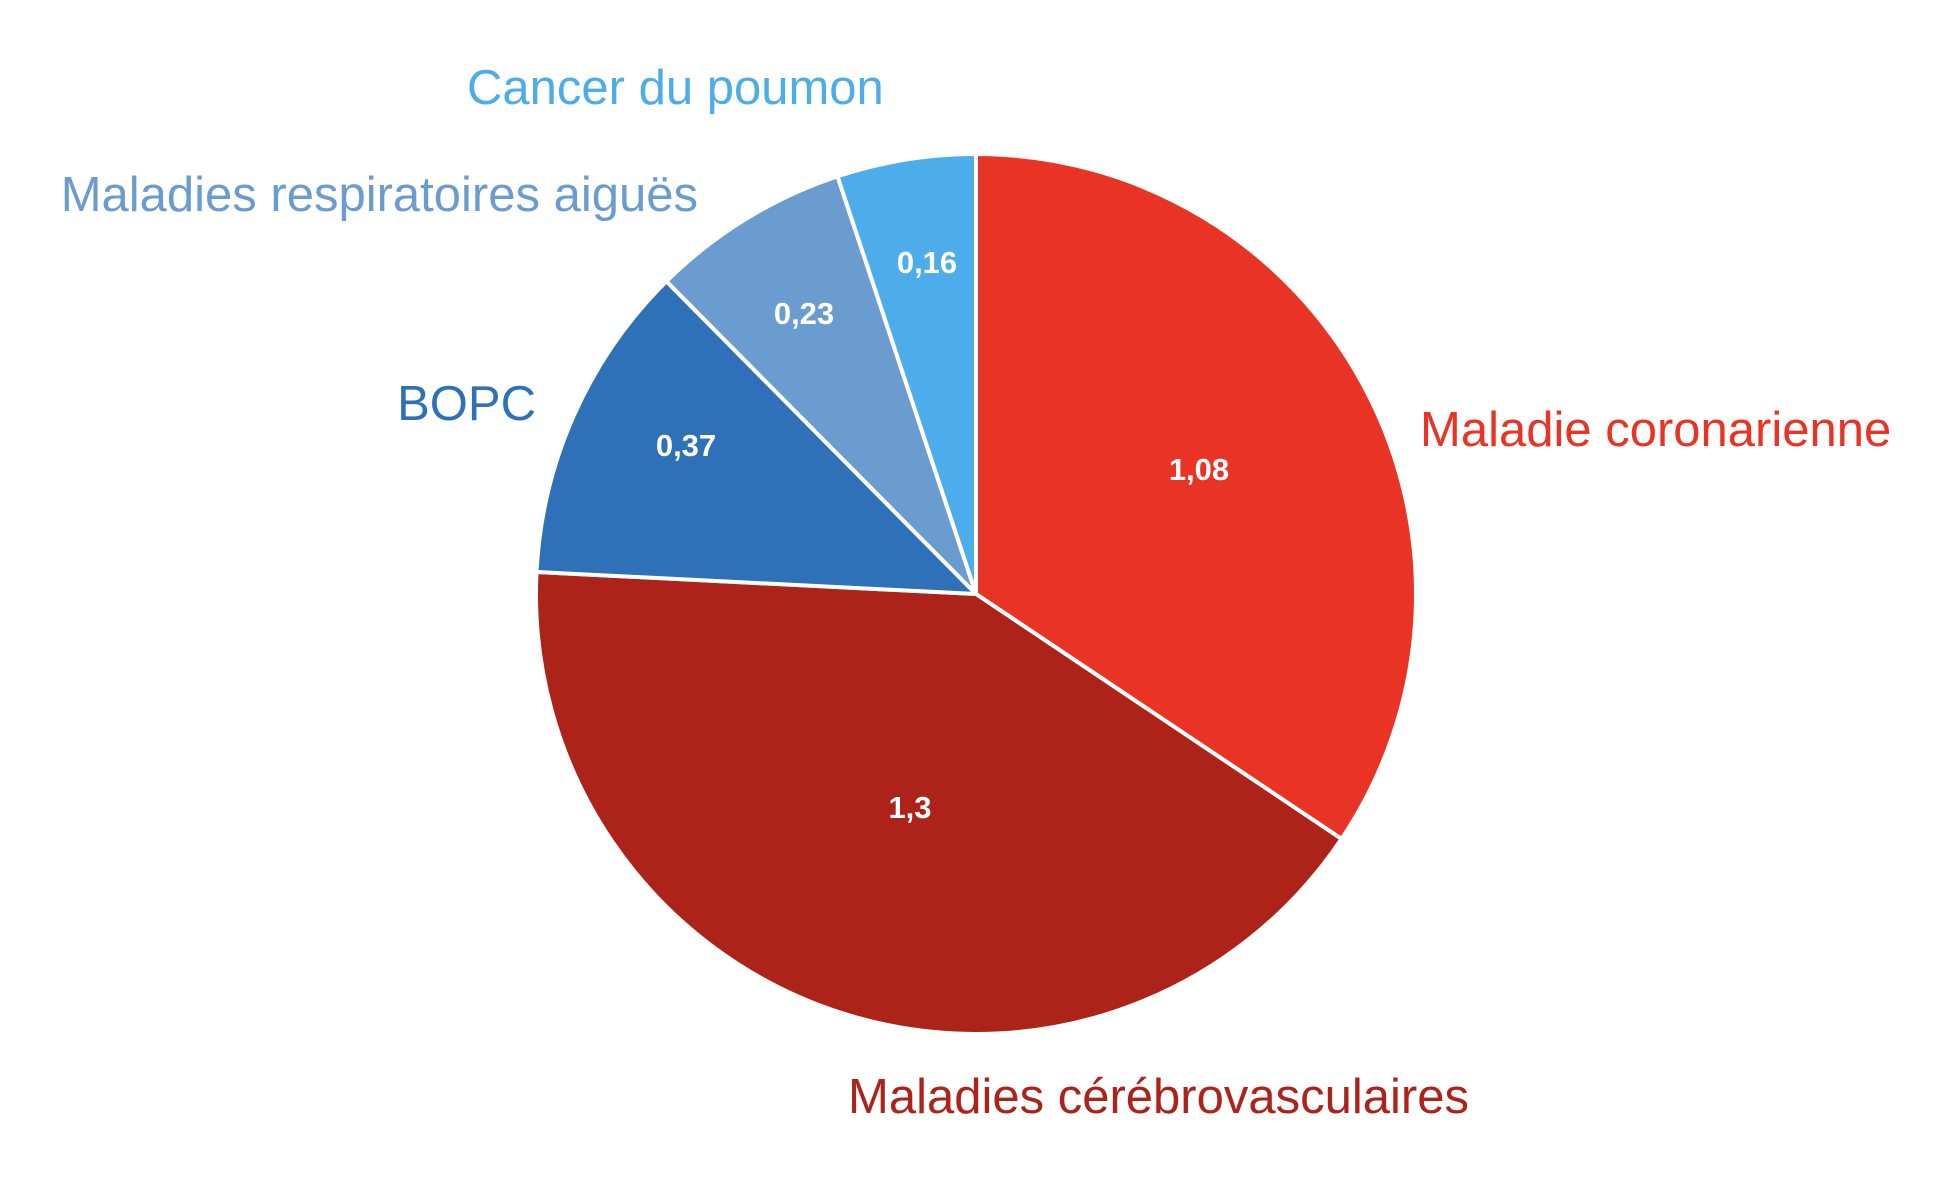 Image resolution: width=1944 pixels, height=1178 pixels. What do you see at coordinates (909, 807) in the screenshot?
I see `value-label-maladies-cerebrovasculaires: 1,3` at bounding box center [909, 807].